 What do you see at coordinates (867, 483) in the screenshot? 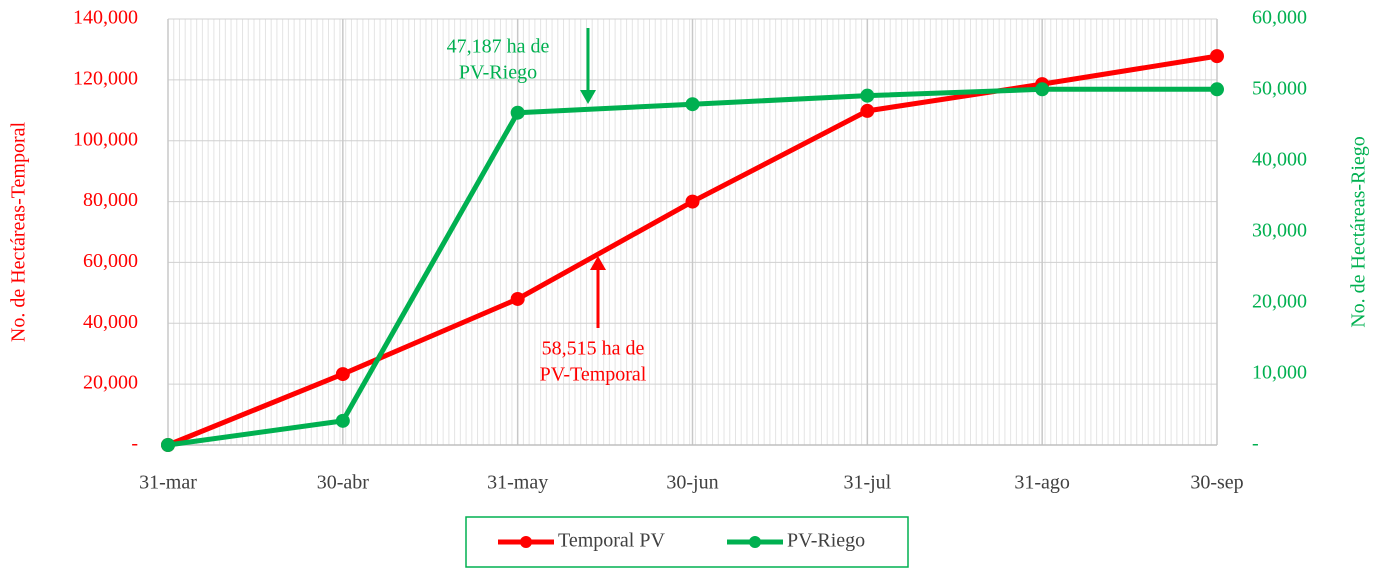
I see `x-tick-label: 31-jul` at bounding box center [867, 483].